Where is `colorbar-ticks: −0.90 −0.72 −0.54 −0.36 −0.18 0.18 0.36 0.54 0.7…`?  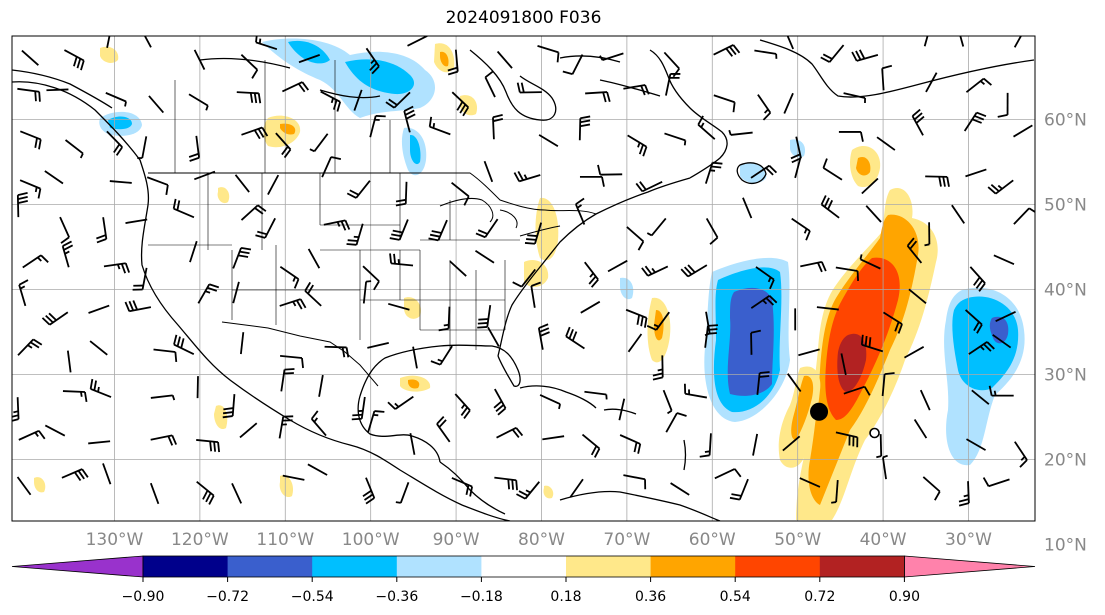
colorbar-ticks: −0.90 −0.72 −0.54 −0.36 −0.18 0.18 0.36 0.54 0.7… is located at coordinates (521, 591).